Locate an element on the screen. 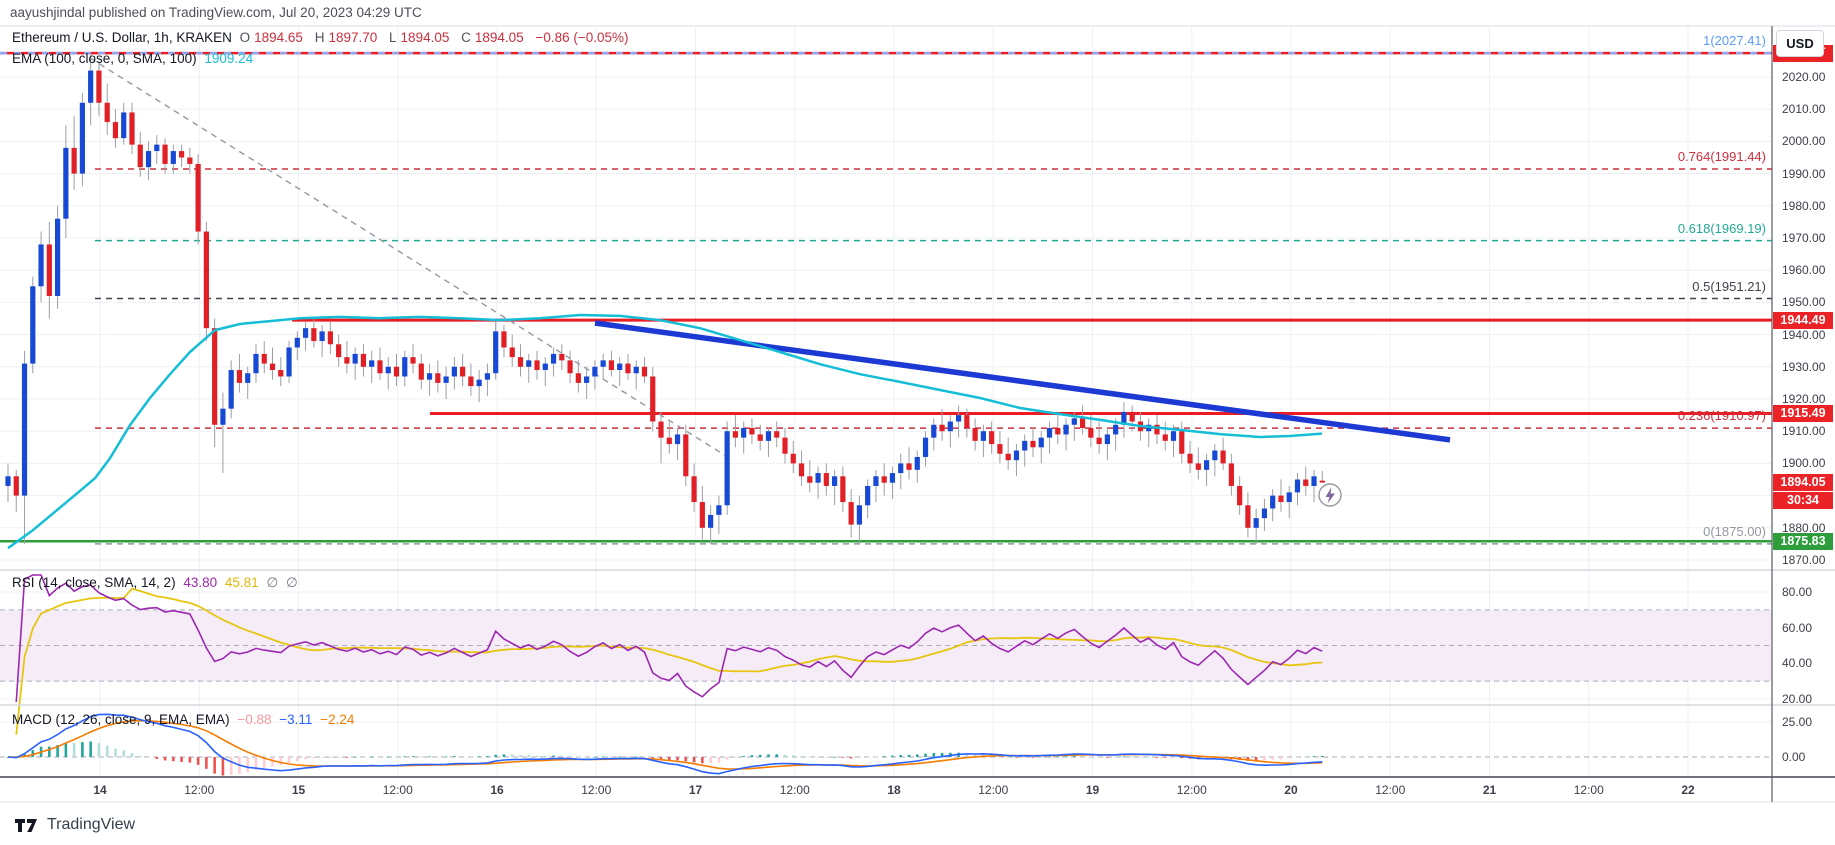 The image size is (1835, 845). fib-level-label: 0.618(1969.19) is located at coordinates (1721, 228).